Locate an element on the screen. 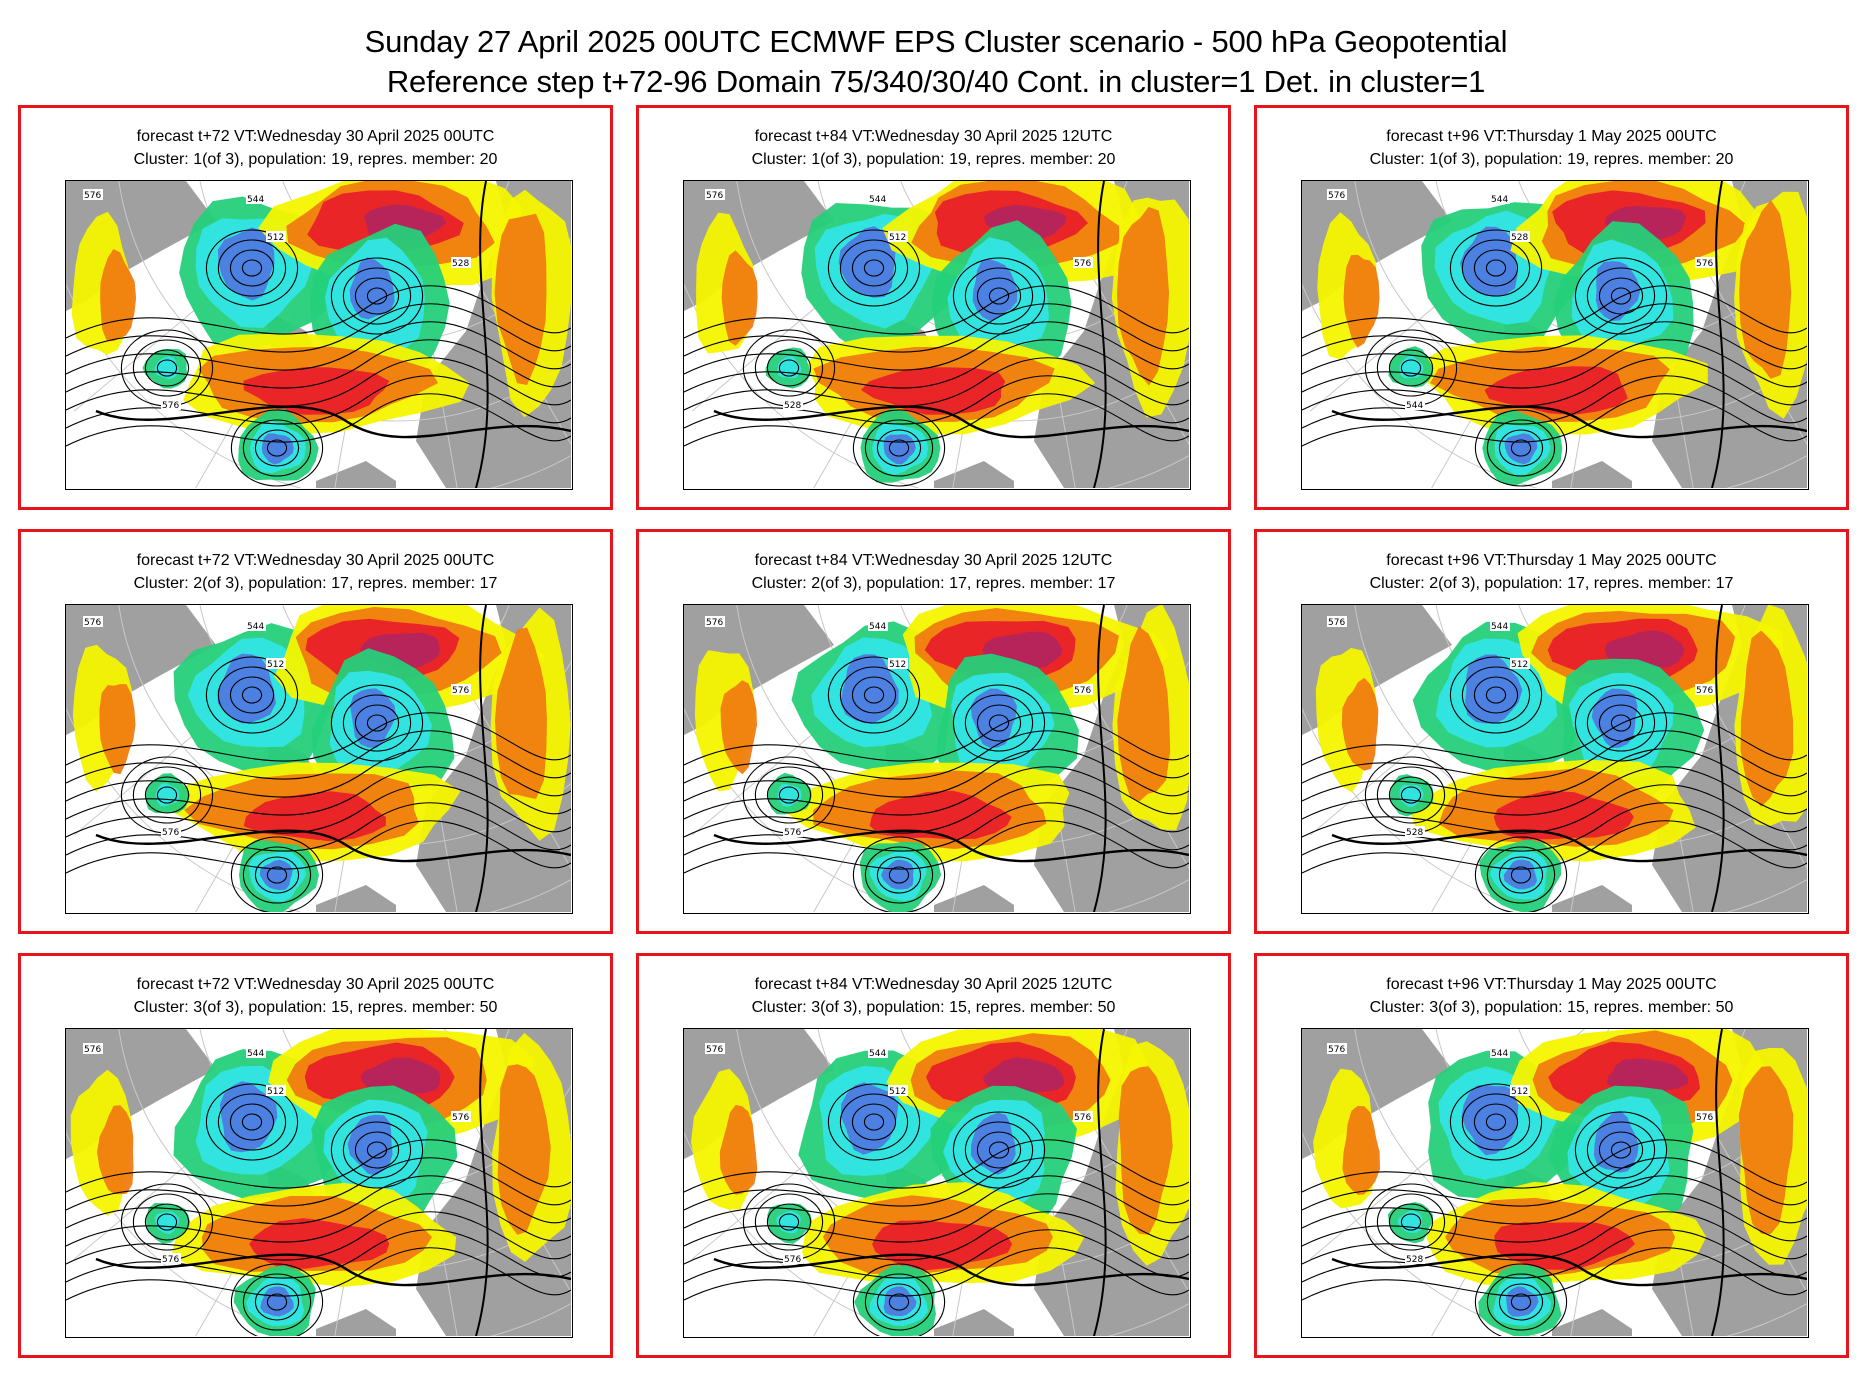 The height and width of the screenshot is (1393, 1872). anomaly-map: 576 544 512 576 528 is located at coordinates (319, 335).